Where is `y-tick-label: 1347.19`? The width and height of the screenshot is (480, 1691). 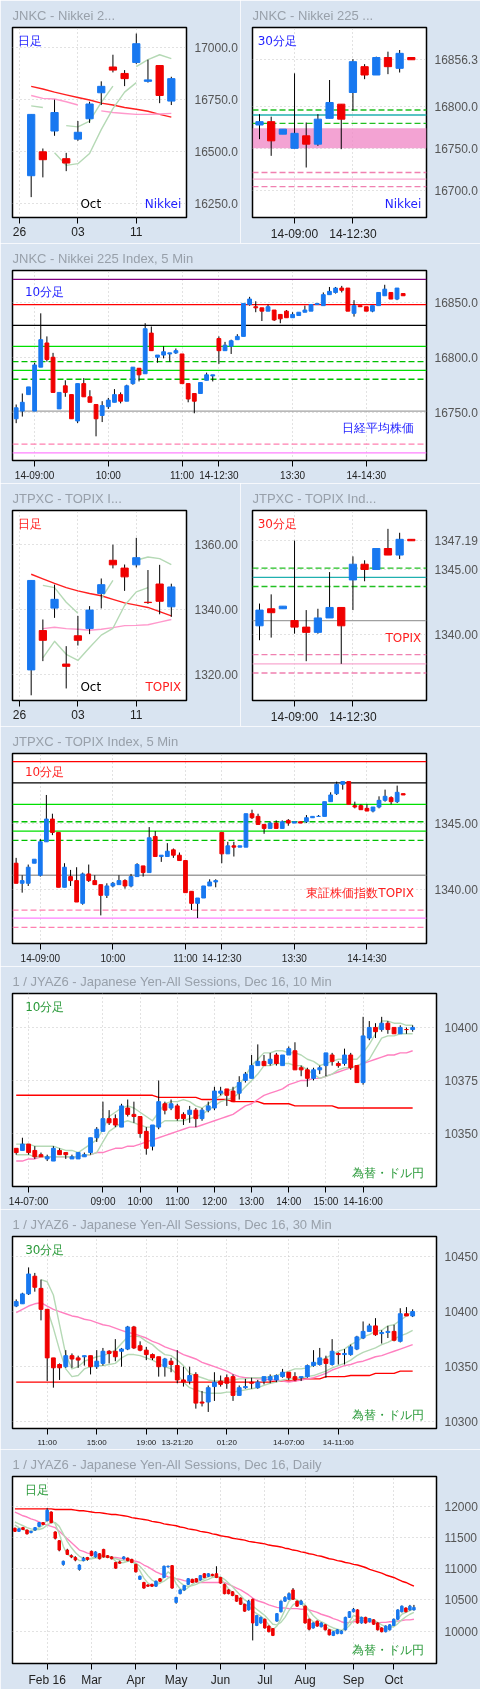
y-tick-label: 1347.19 is located at coordinates (456, 541).